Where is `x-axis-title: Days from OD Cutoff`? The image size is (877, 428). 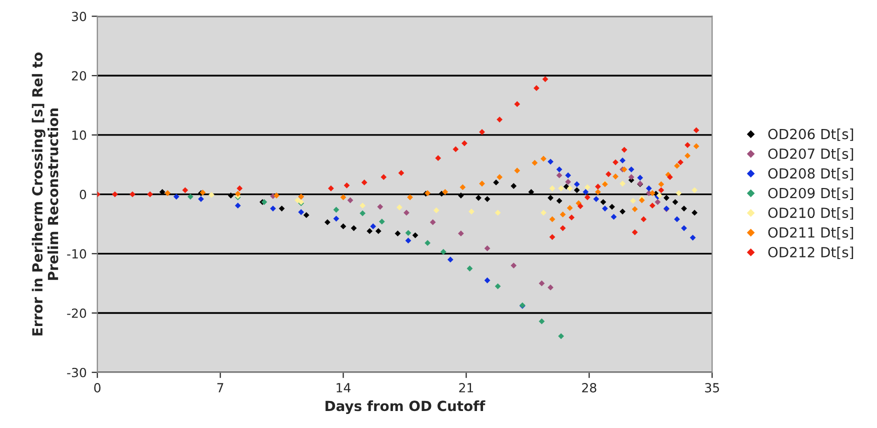
x-axis-title: Days from OD Cutoff is located at coordinates (406, 407).